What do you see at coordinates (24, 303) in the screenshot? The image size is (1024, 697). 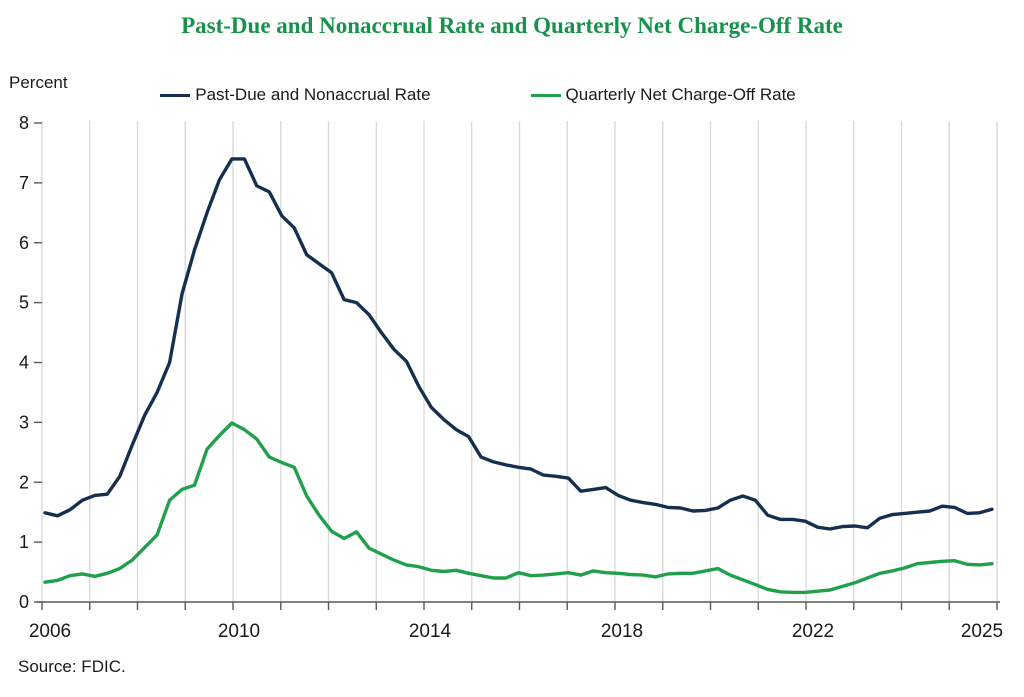 I see `y-tick-label: 5` at bounding box center [24, 303].